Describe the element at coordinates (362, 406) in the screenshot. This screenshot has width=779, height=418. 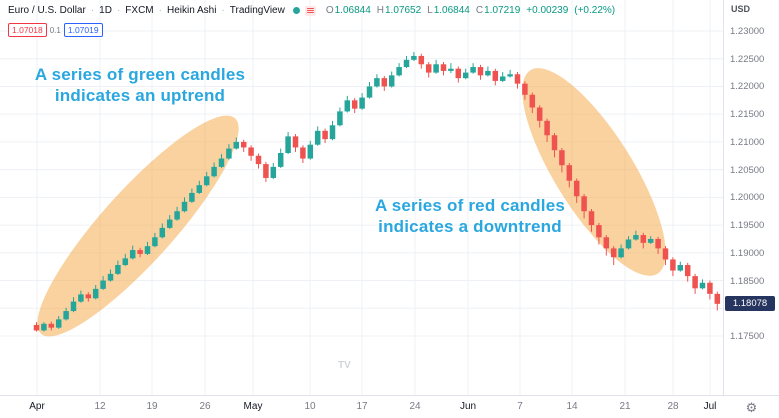
I see `time-tick-label: 17` at that location.